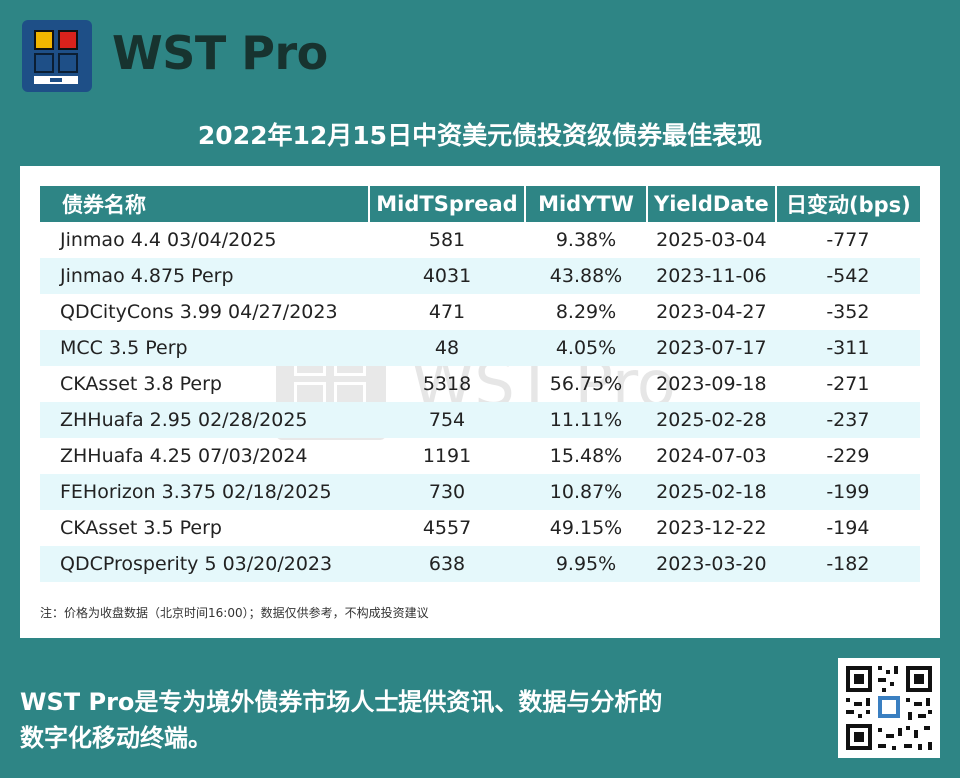  I want to click on cell-ytw: 15.48%, so click(586, 456).